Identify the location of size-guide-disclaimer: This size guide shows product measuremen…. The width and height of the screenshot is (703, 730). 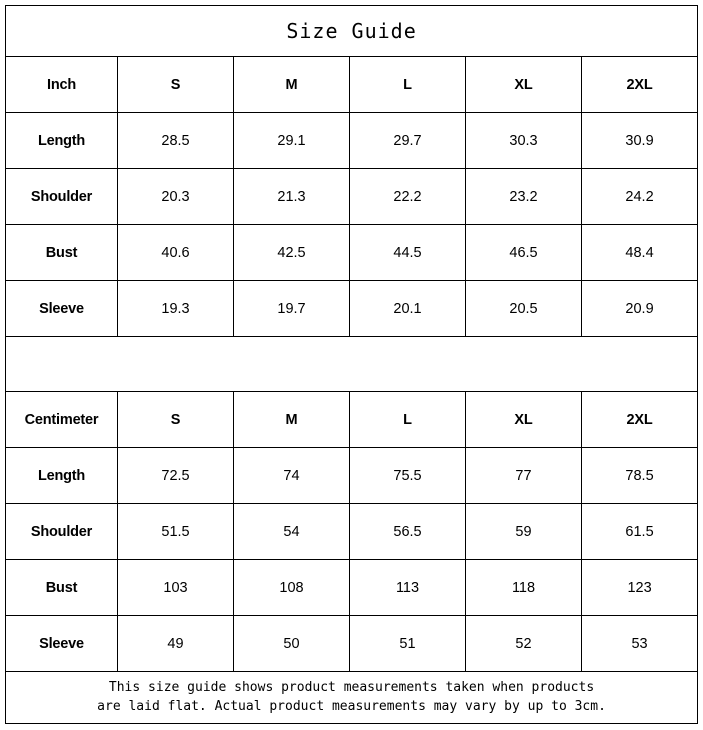
(351, 697).